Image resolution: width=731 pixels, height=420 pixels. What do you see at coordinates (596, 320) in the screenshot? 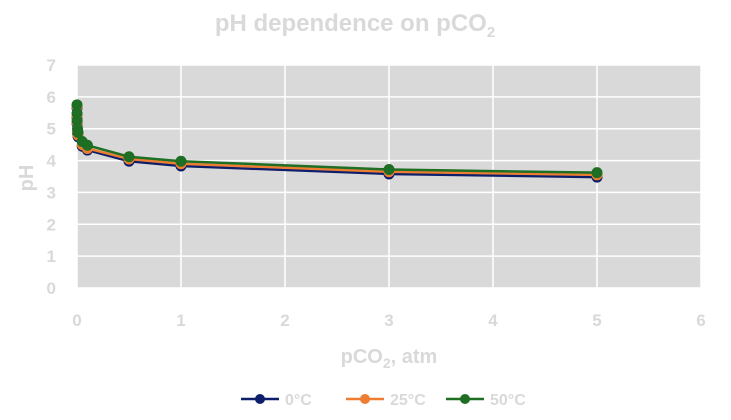
I see `x-tick-label: 5` at bounding box center [596, 320].